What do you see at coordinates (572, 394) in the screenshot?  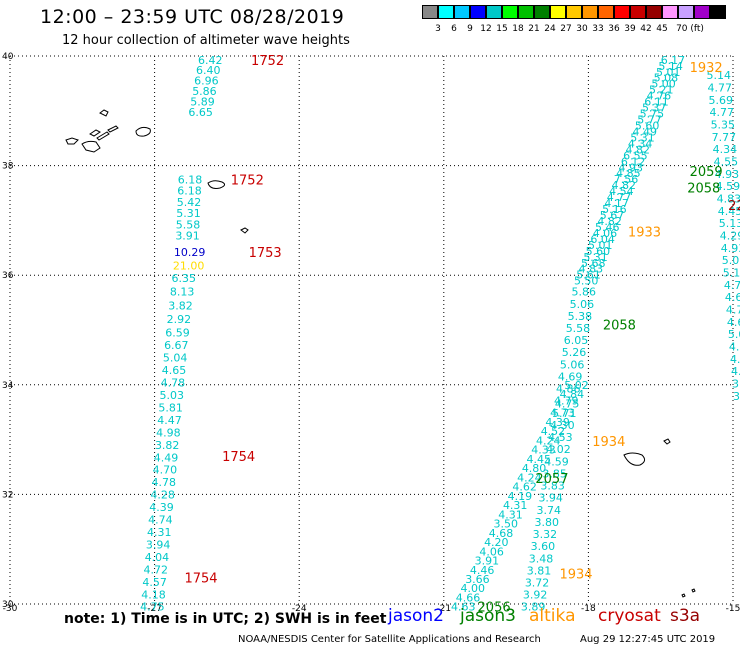 I see `swh-value: 4.84` at bounding box center [572, 394].